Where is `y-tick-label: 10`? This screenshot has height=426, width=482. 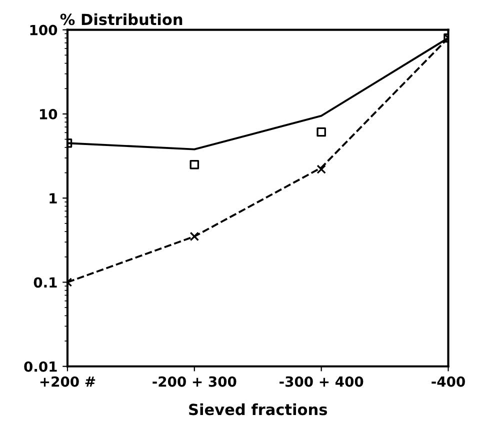 y-tick-label: 10 is located at coordinates (49, 114).